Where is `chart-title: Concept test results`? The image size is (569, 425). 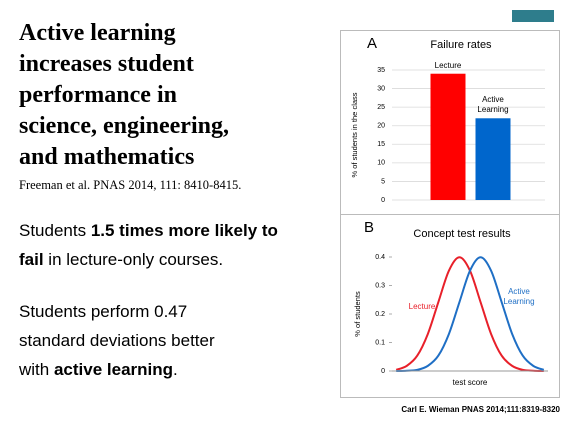 chart-title: Concept test results is located at coordinates (462, 234).